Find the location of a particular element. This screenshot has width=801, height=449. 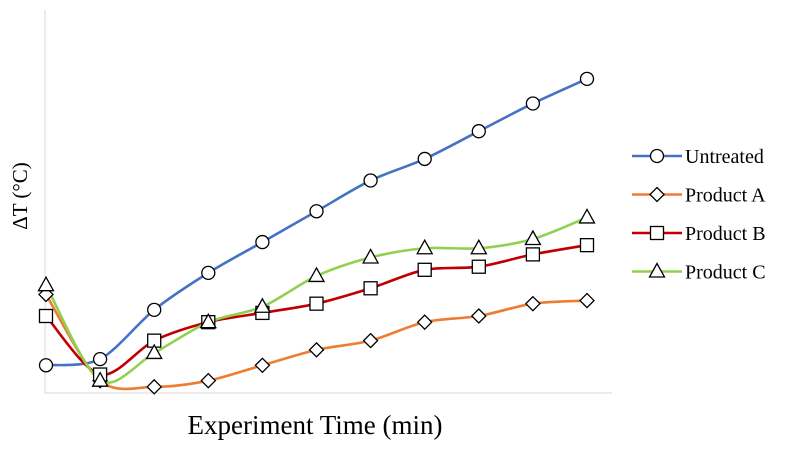

legend-item-product-c: Product C is located at coordinates (699, 273).